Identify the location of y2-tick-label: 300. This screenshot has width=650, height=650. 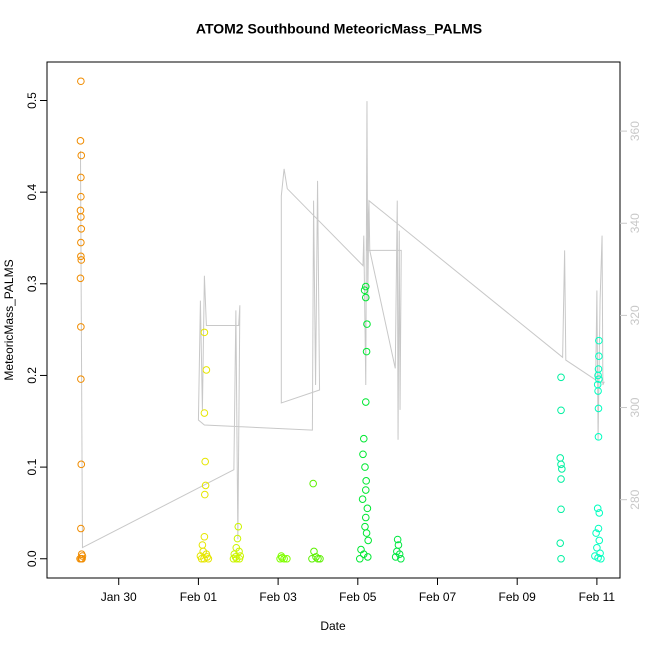
(635, 407).